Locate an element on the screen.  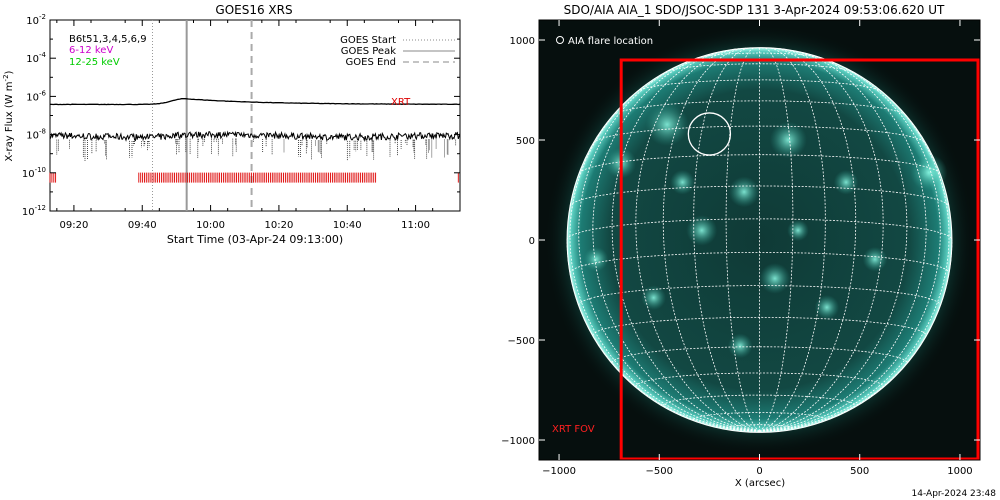
goes-x-tick-label: 11:00 is located at coordinates (415, 225).